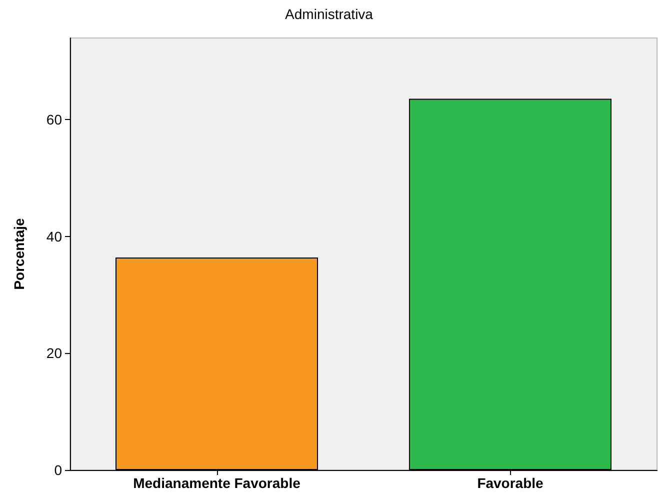 This screenshot has width=658, height=501. Describe the element at coordinates (329, 14) in the screenshot. I see `chart-title: Administrativa` at that location.